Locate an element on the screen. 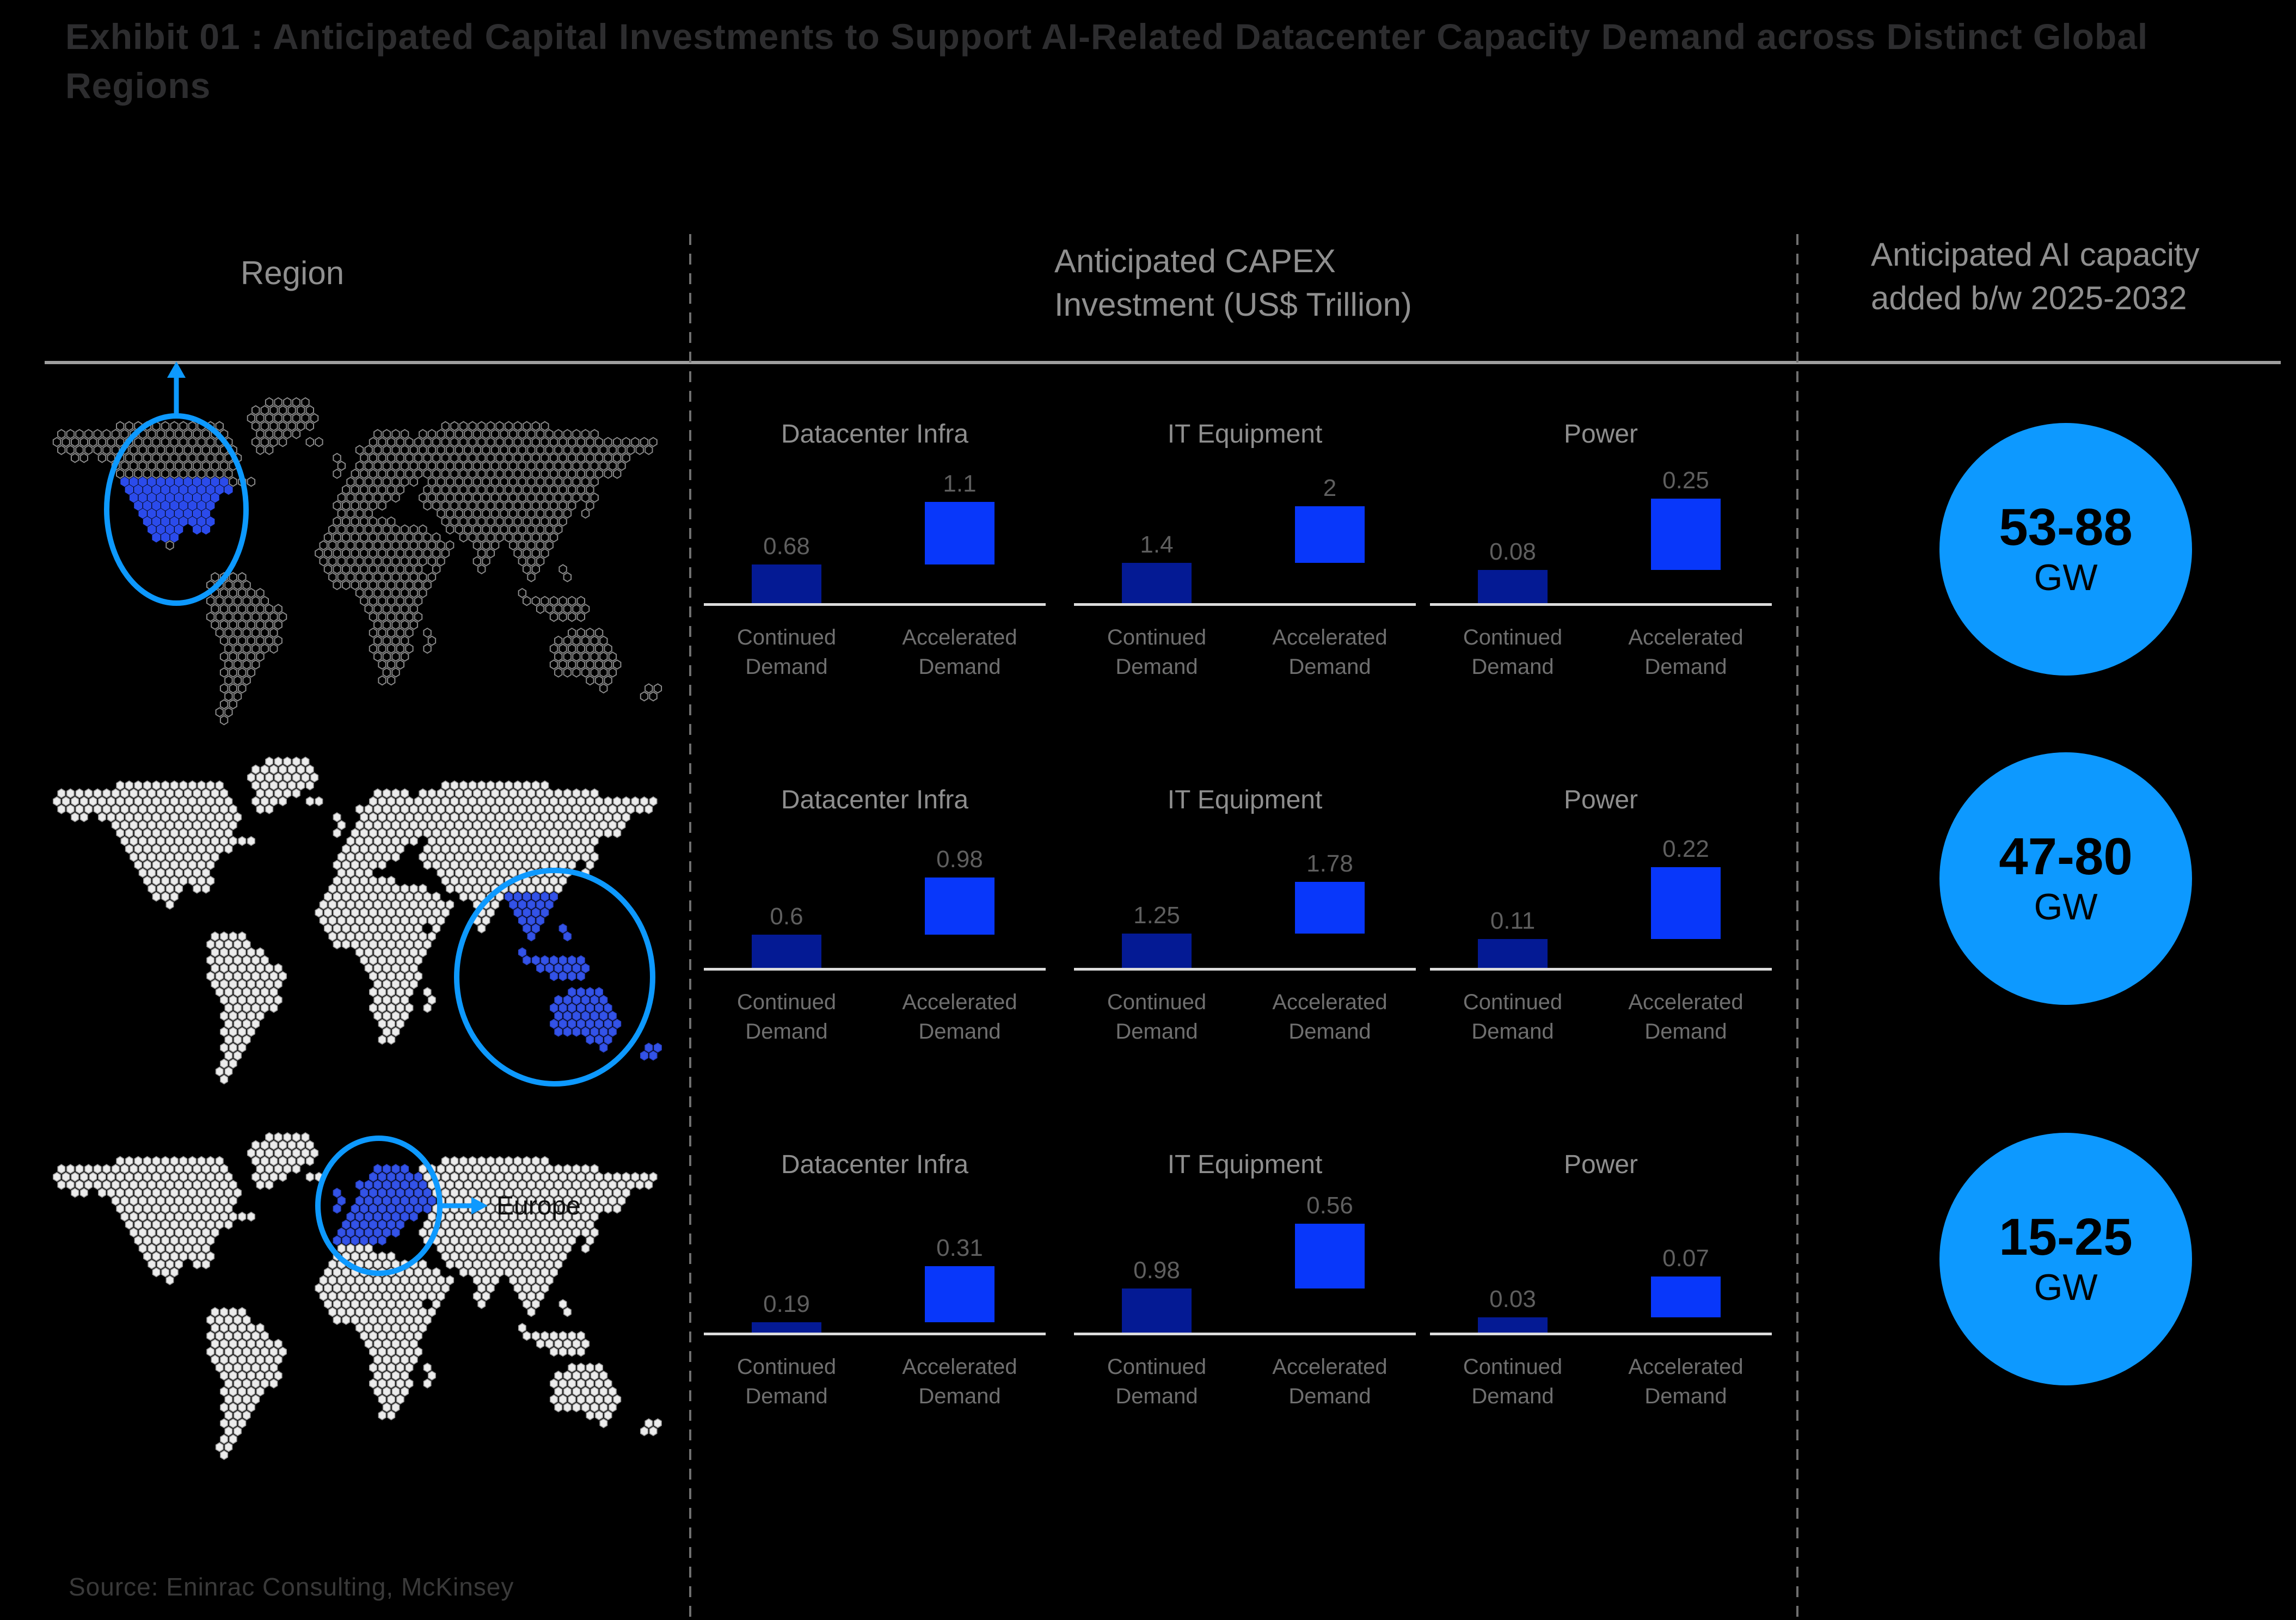  accelerated-demand-value: 0.56 is located at coordinates (1329, 1205).